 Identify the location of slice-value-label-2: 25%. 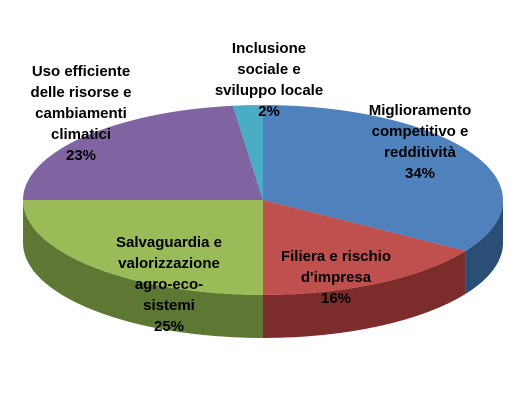
(169, 326).